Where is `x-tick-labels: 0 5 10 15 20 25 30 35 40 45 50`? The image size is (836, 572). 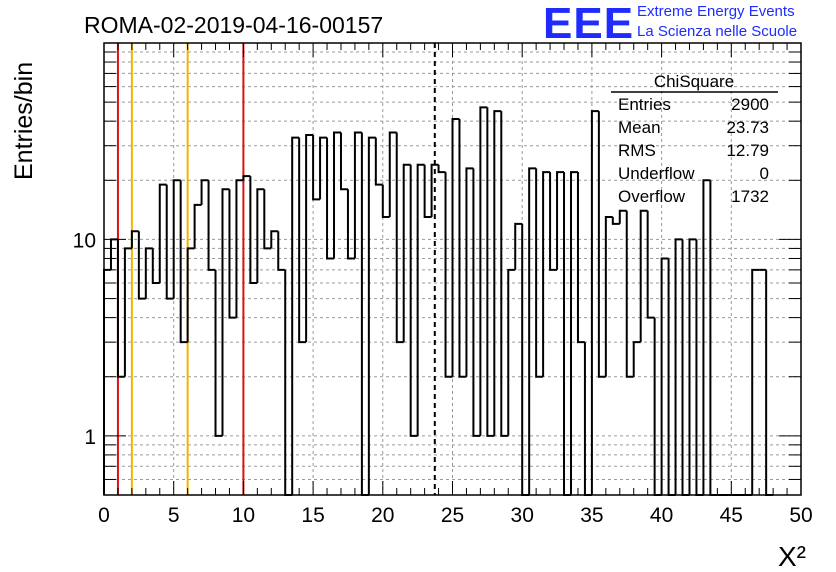
x-tick-labels: 0 5 10 15 20 25 30 35 40 45 50 is located at coordinates (455, 515).